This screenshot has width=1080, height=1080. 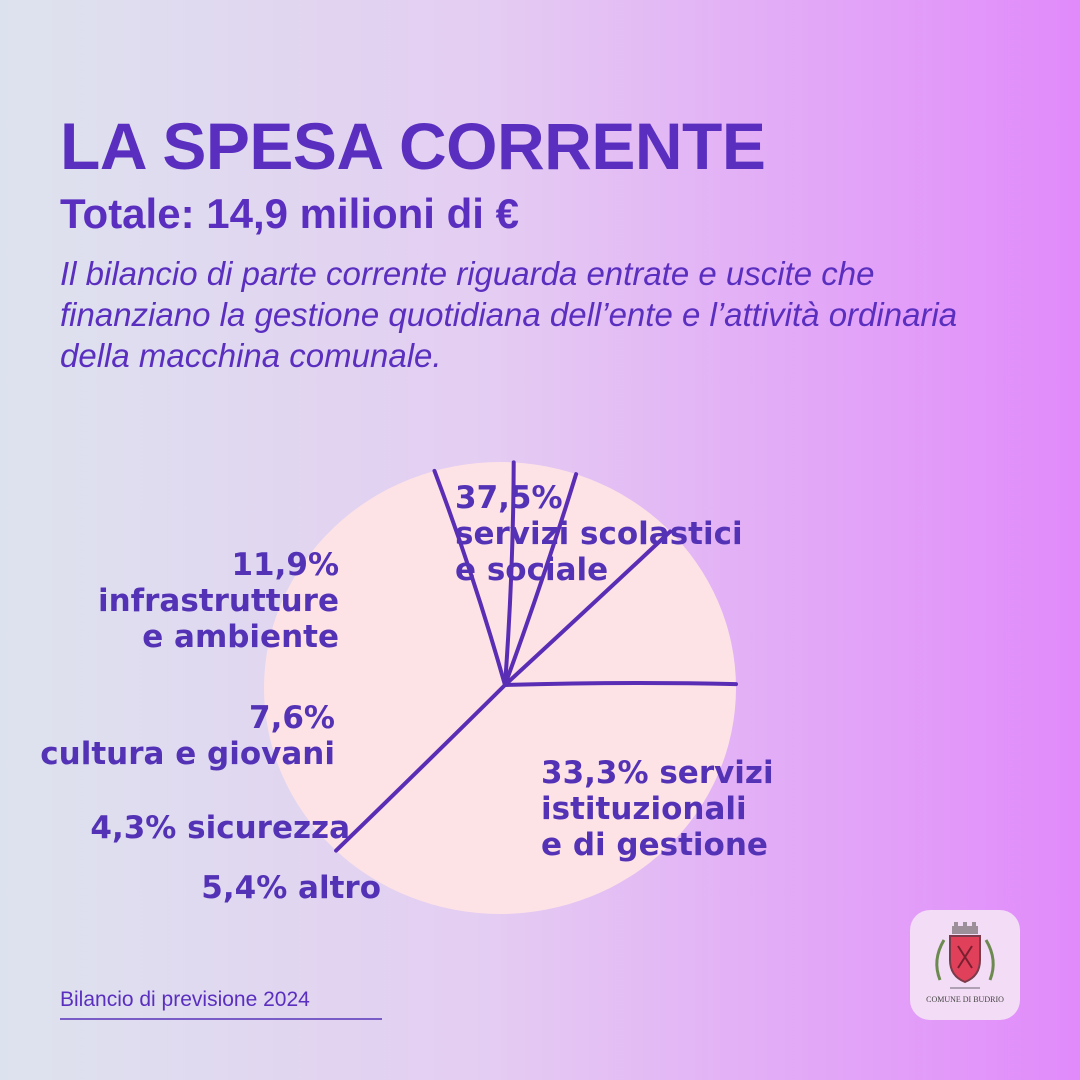 I want to click on label-sicurezza: 4,3% sicurezza, so click(x=220, y=828).